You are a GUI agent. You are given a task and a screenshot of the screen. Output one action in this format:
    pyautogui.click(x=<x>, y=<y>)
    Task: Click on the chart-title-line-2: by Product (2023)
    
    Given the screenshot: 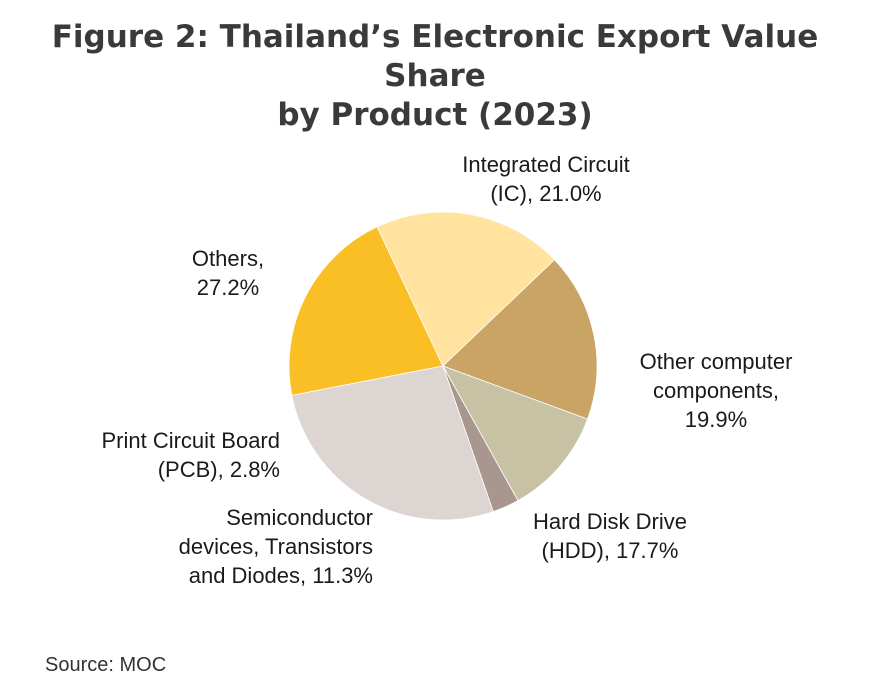 What is the action you would take?
    pyautogui.click(x=435, y=115)
    